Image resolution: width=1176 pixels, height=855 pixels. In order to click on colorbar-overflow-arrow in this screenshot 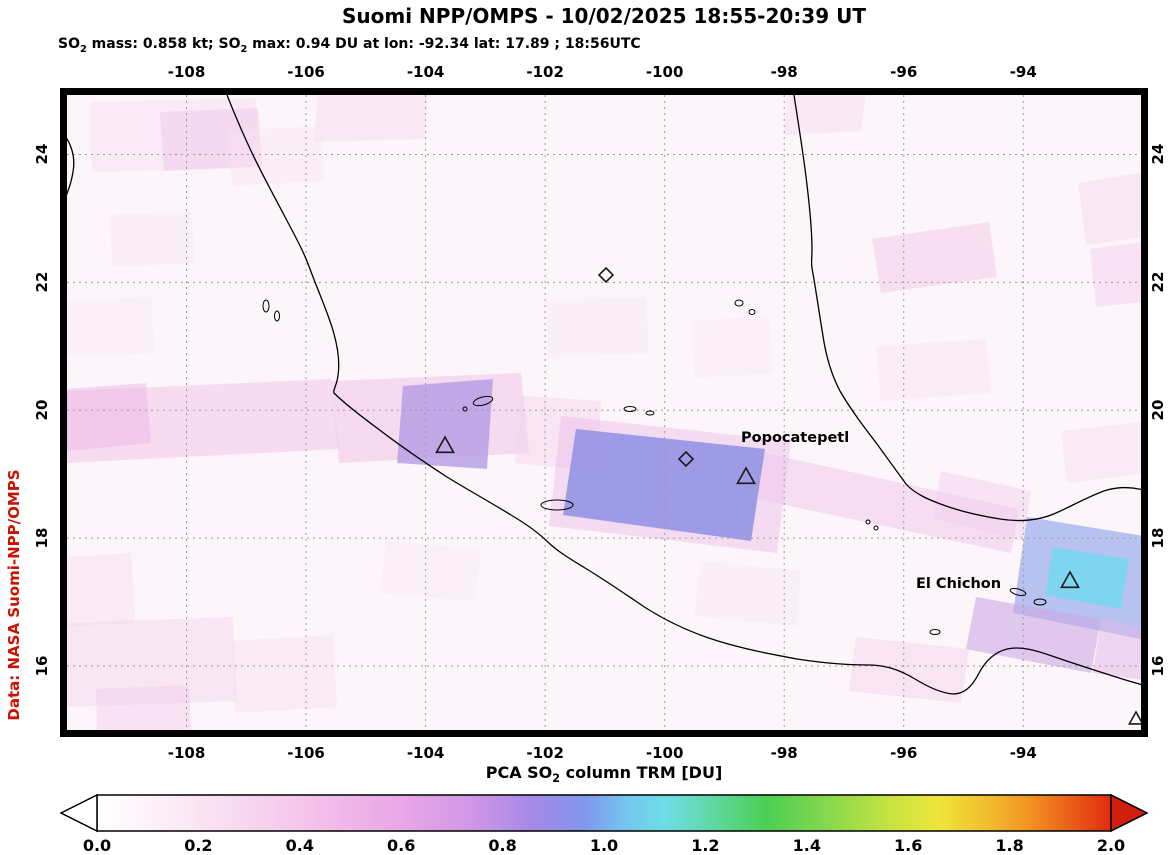, I will do `click(1129, 813)`.